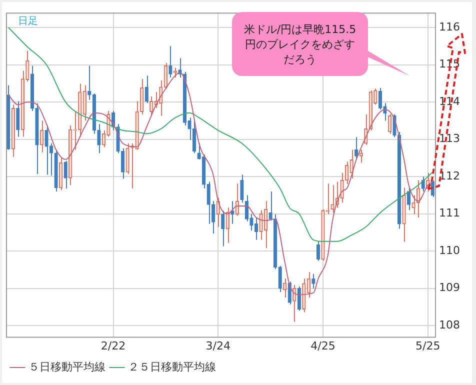 The height and width of the screenshot is (385, 476). Describe the element at coordinates (218, 345) in the screenshot. I see `x-tick-label: 3/24` at that location.